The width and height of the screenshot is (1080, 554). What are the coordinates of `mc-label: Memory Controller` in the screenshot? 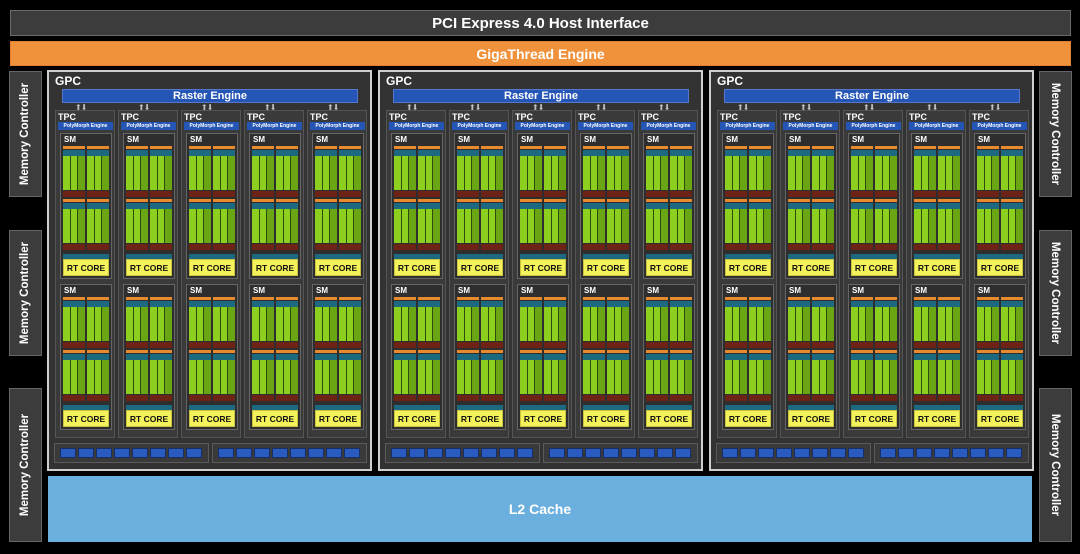 It's located at (1055, 293).